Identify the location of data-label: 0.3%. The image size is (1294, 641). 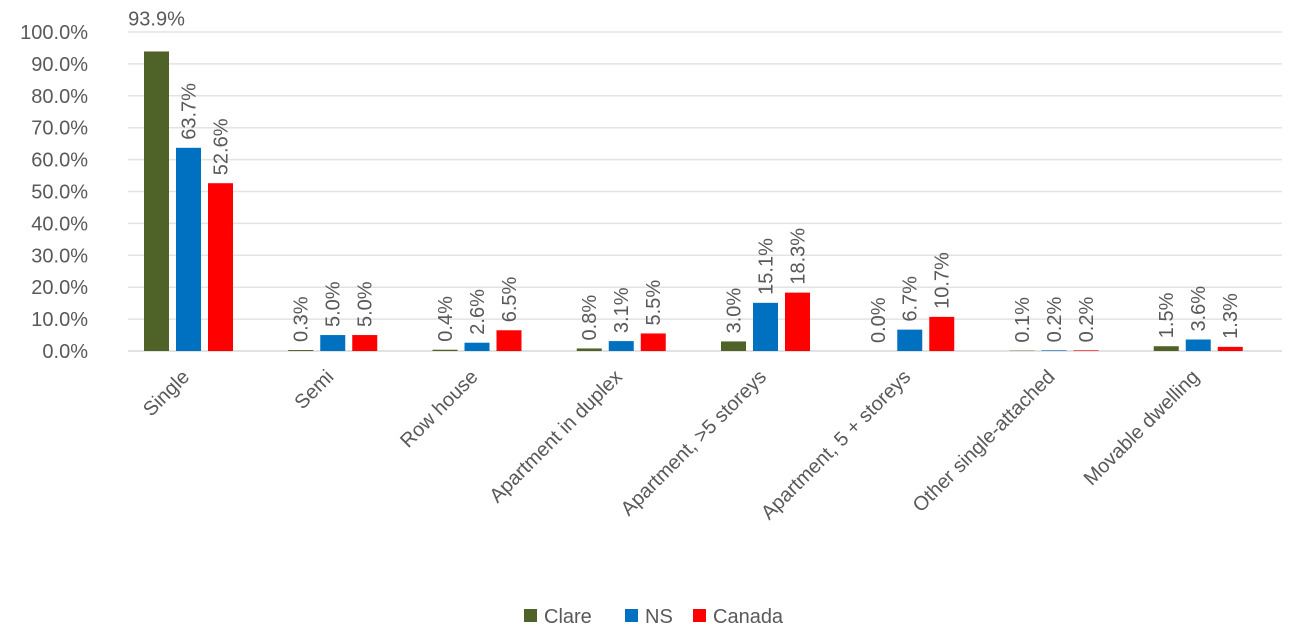
(302, 319).